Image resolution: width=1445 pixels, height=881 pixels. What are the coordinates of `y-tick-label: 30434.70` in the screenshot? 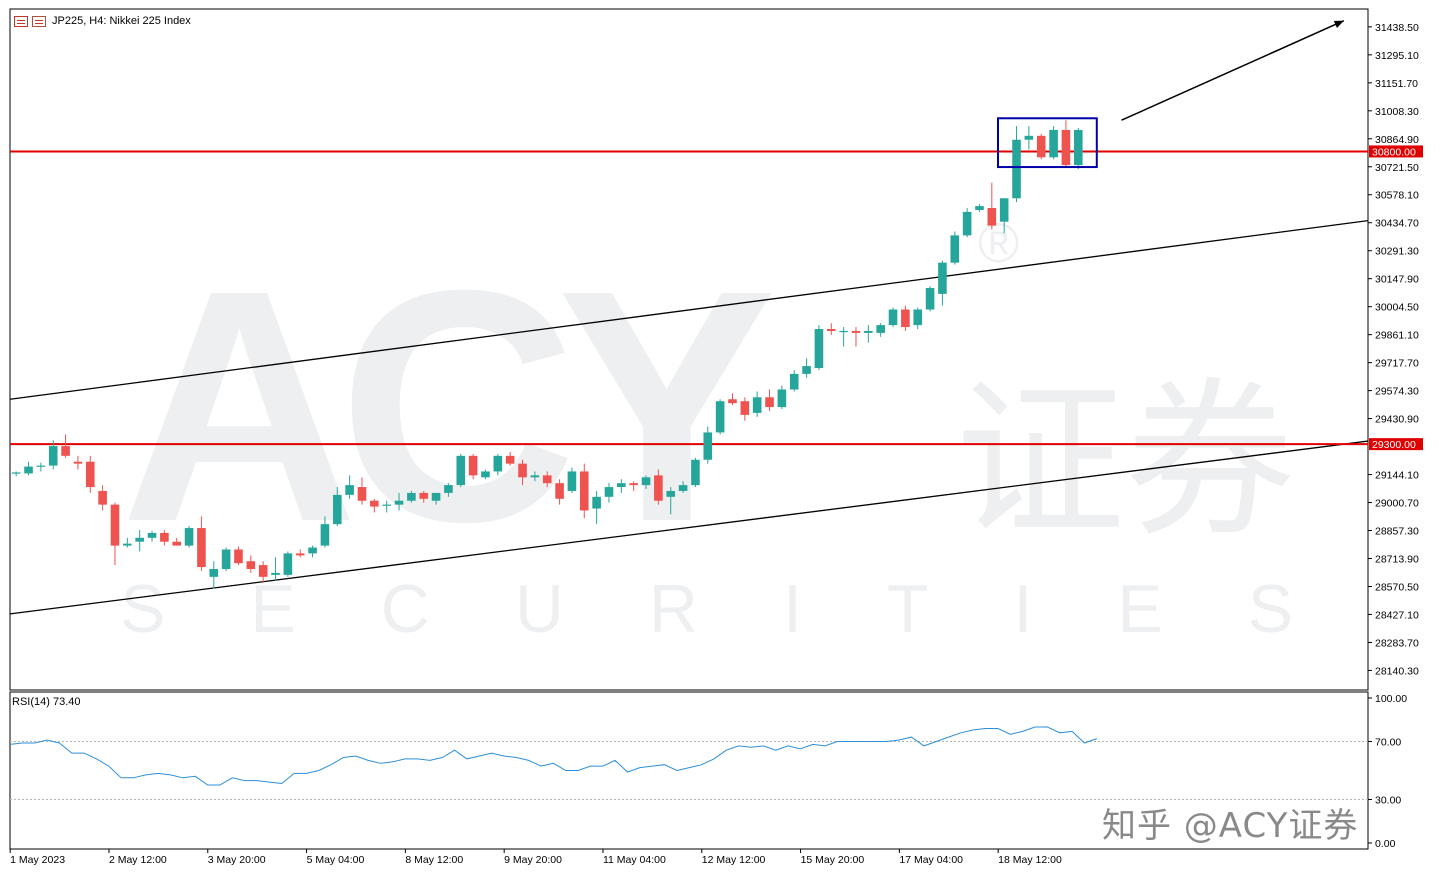 It's located at (1397, 224).